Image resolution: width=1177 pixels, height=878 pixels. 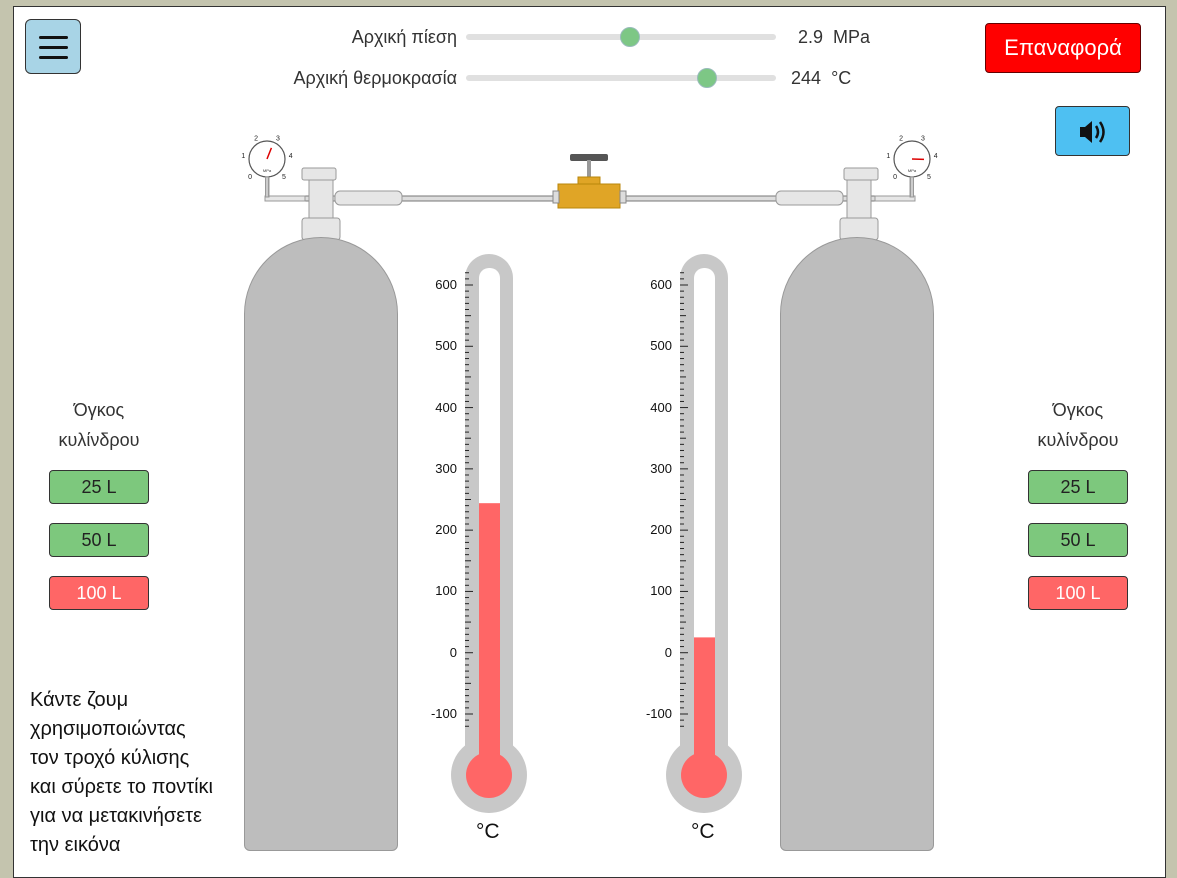 I want to click on right-thermometer-tick-label: 300, so click(x=652, y=468).